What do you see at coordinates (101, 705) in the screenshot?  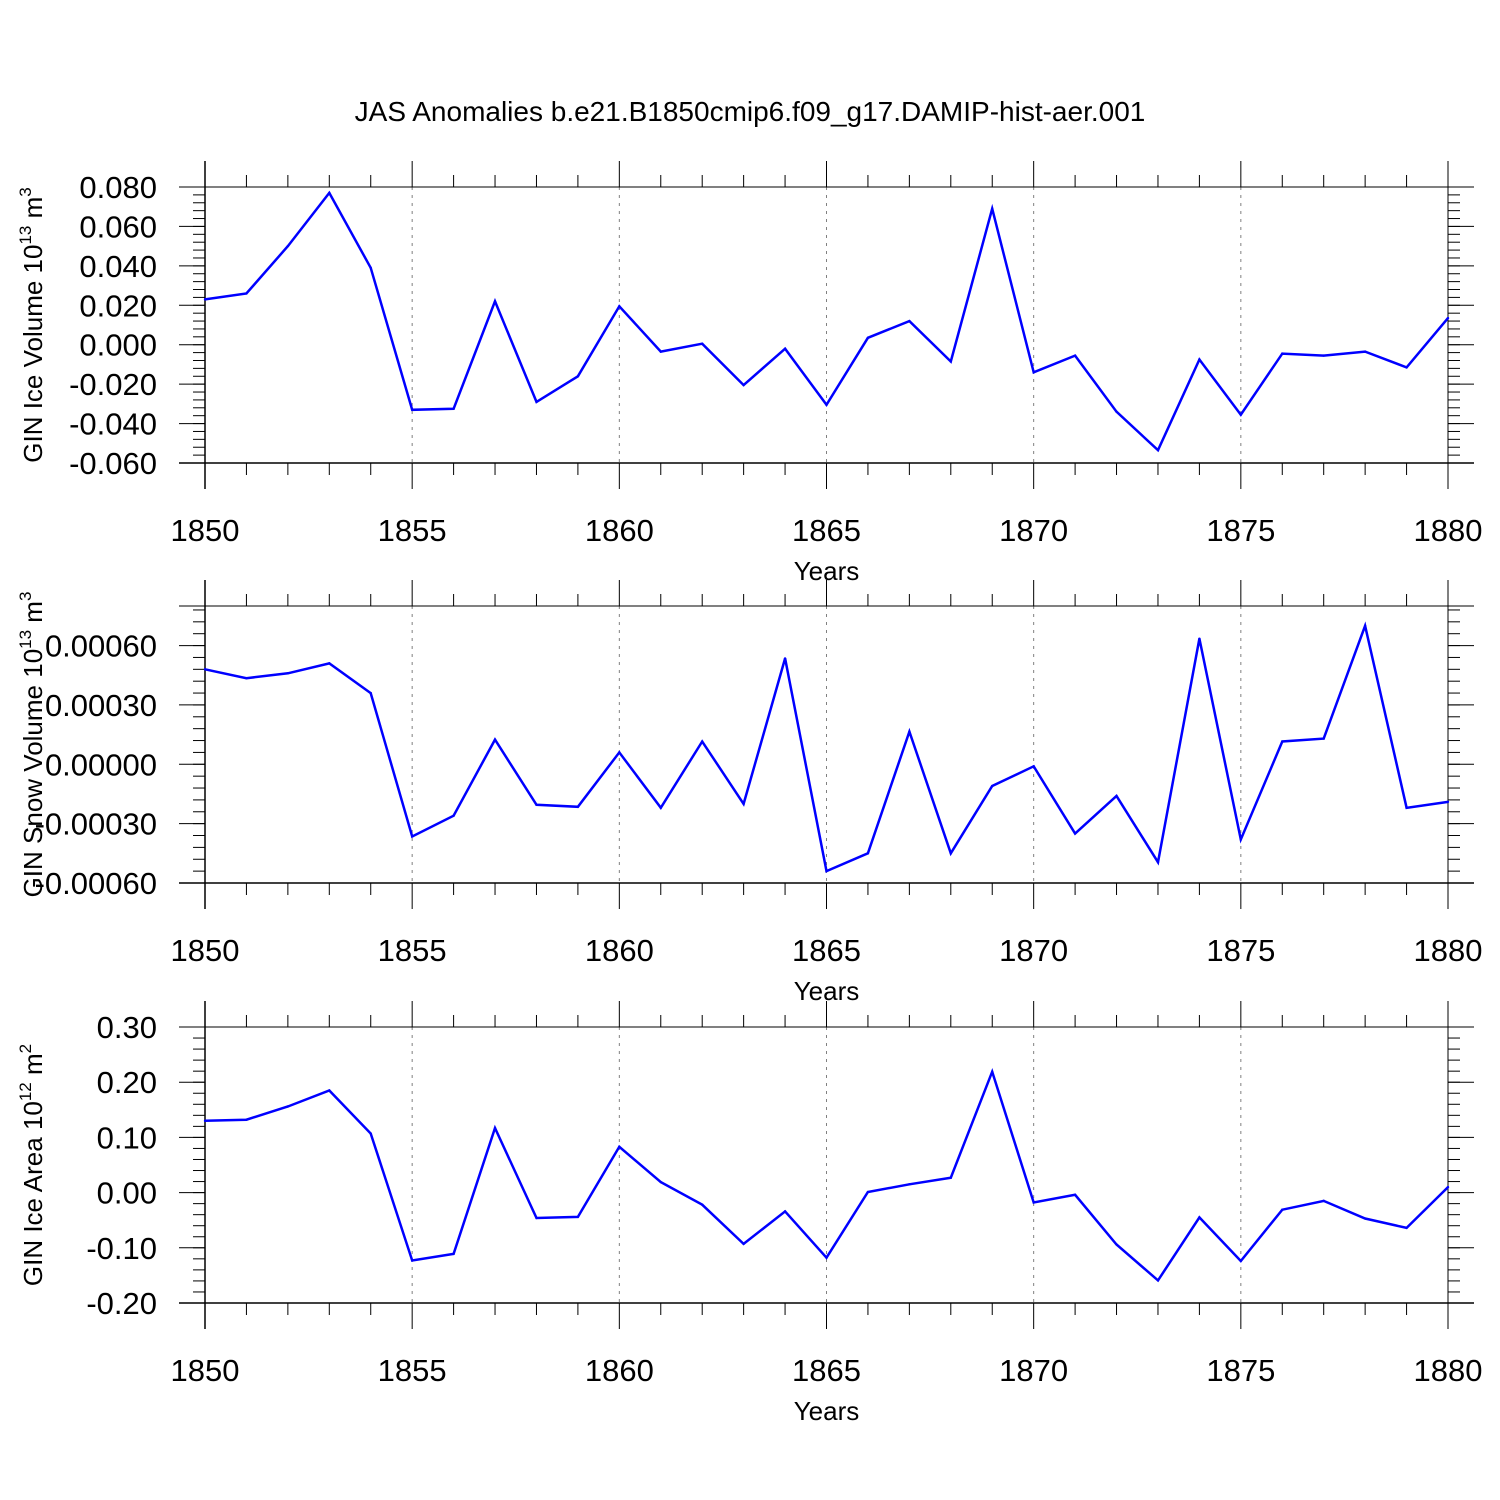 I see `y-tick-label: 0.00030` at bounding box center [101, 705].